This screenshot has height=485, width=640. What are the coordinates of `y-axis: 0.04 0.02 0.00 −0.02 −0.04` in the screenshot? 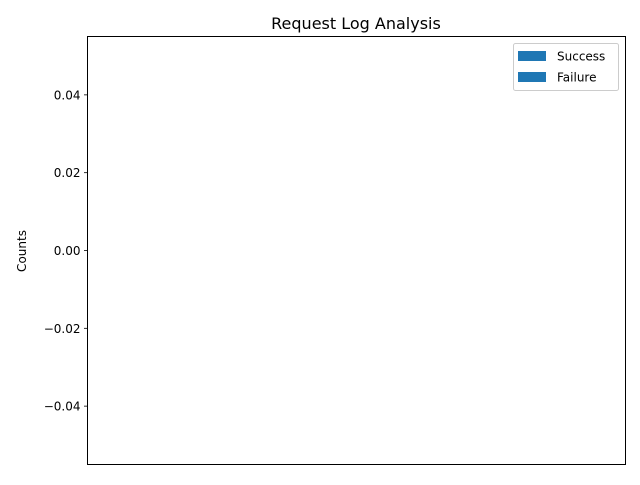 It's located at (66, 251).